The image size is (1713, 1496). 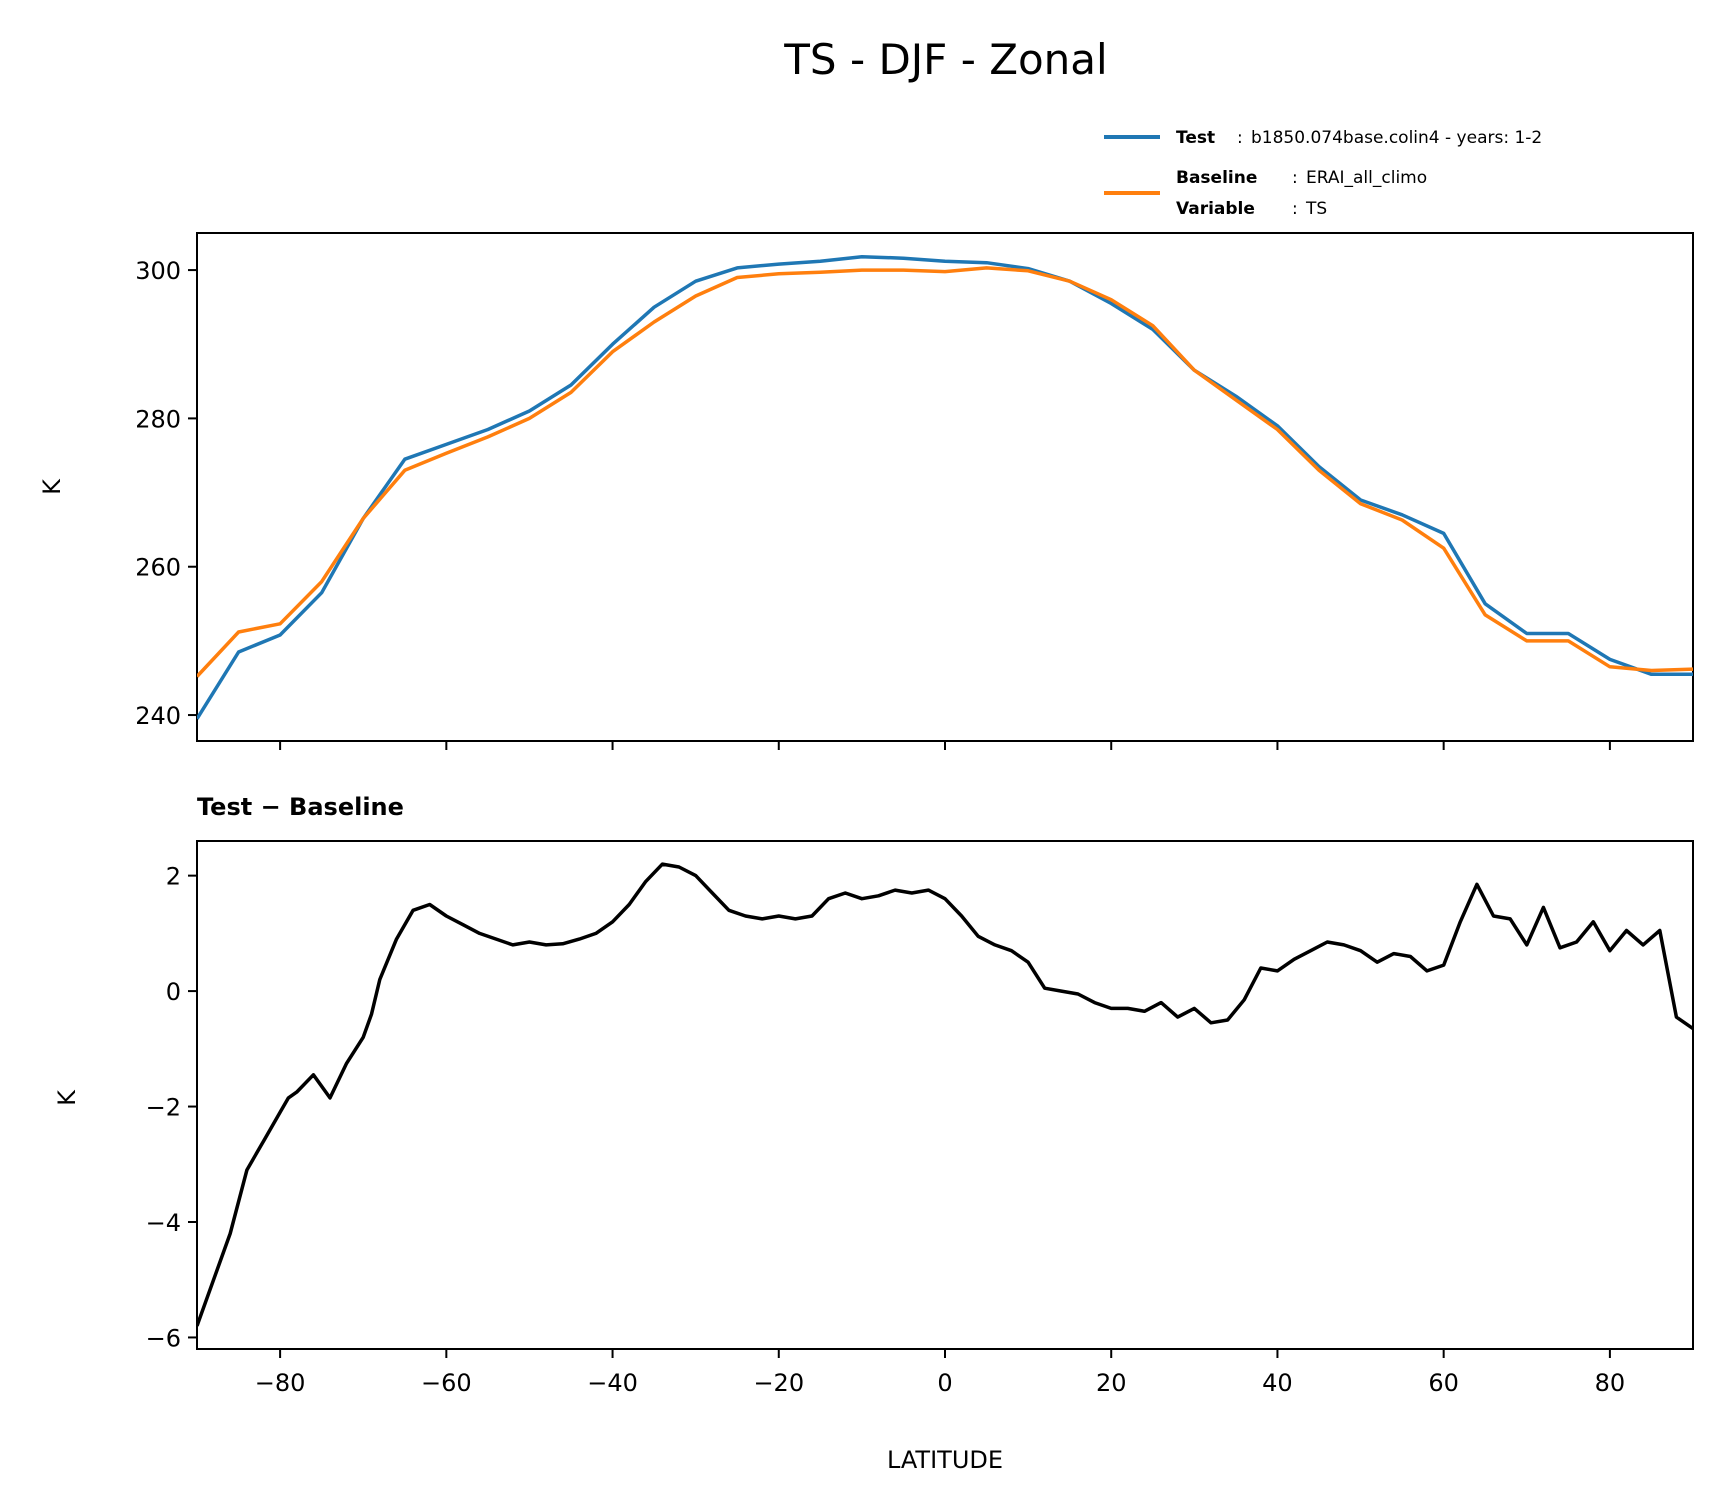 What do you see at coordinates (1111, 1383) in the screenshot?
I see `bottom-x-tick-label: 20` at bounding box center [1111, 1383].